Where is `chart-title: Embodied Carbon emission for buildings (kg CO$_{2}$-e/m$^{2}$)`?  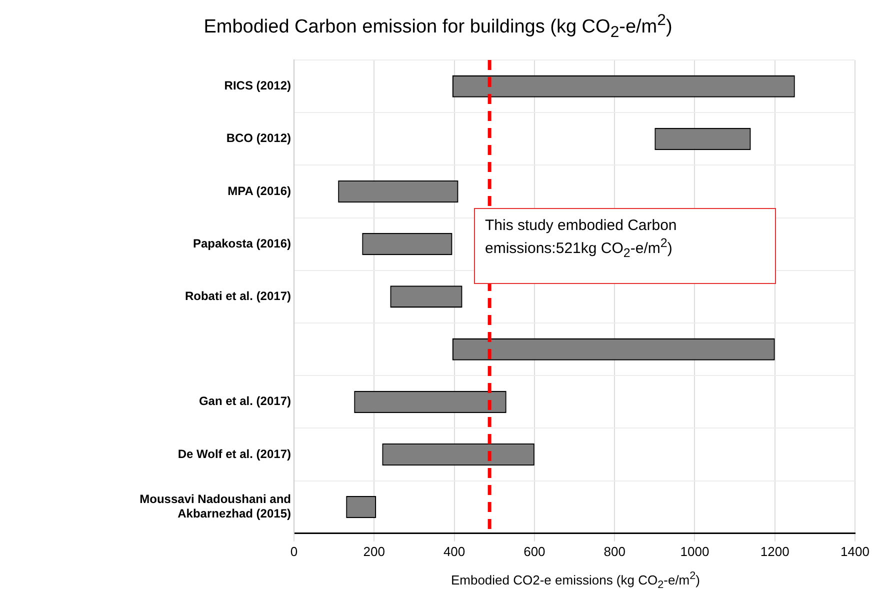 chart-title: Embodied Carbon emission for buildings (kg CO$_{2}$-e/m$^{2}$) is located at coordinates (438, 27).